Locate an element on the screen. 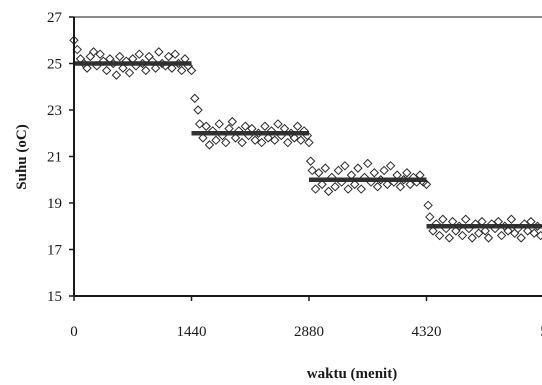 The image size is (542, 385). y-tick-label: 25 is located at coordinates (54, 65).